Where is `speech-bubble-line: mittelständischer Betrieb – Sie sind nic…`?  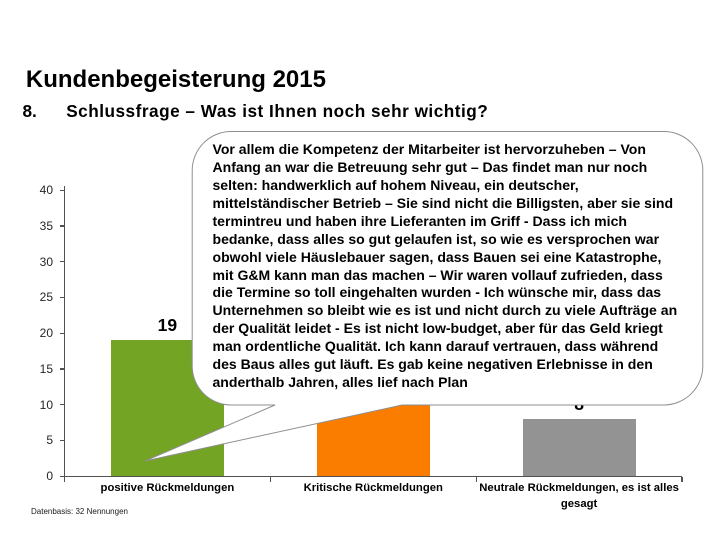 speech-bubble-line: mittelständischer Betrieb – Sie sind nic… is located at coordinates (443, 202).